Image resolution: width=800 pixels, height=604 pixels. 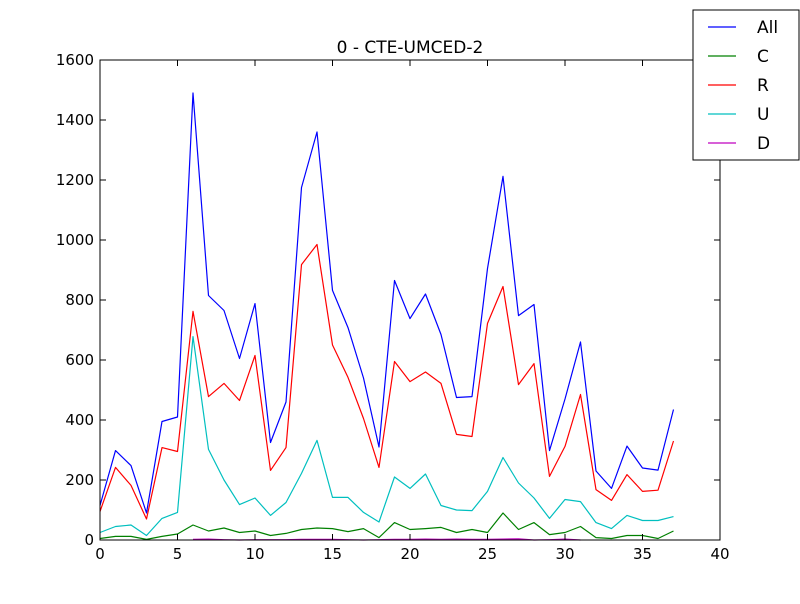 I want to click on y-tick-label: 200, so click(x=79, y=480).